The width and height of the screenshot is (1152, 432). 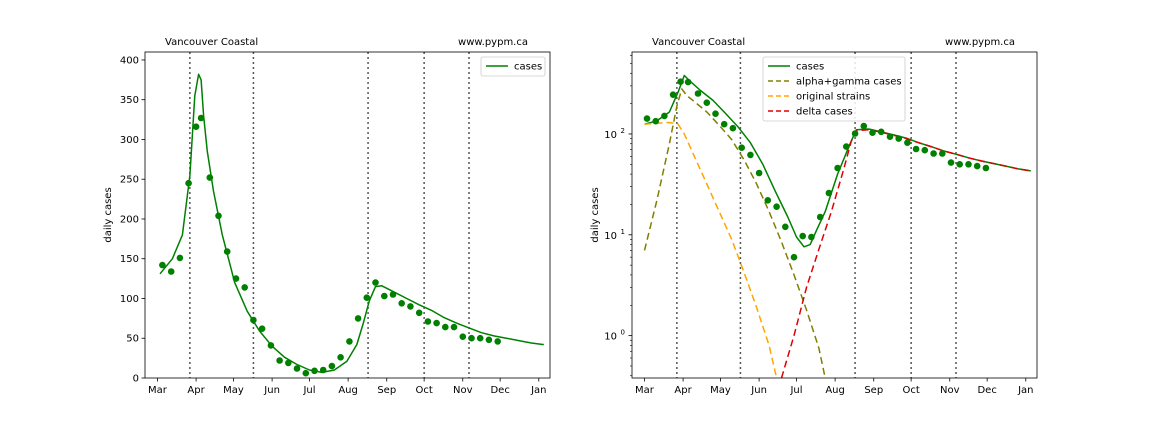 What do you see at coordinates (129, 259) in the screenshot?
I see `y-tick-label: 150` at bounding box center [129, 259].